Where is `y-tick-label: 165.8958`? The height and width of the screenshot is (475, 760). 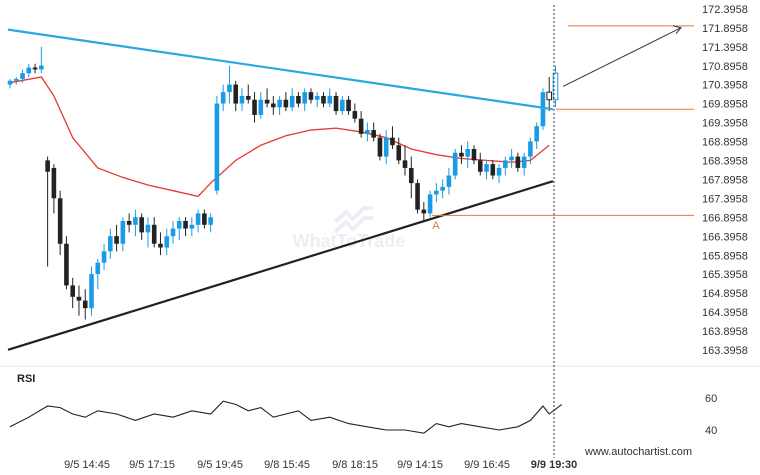 y-tick-label: 165.8958 is located at coordinates (725, 256).